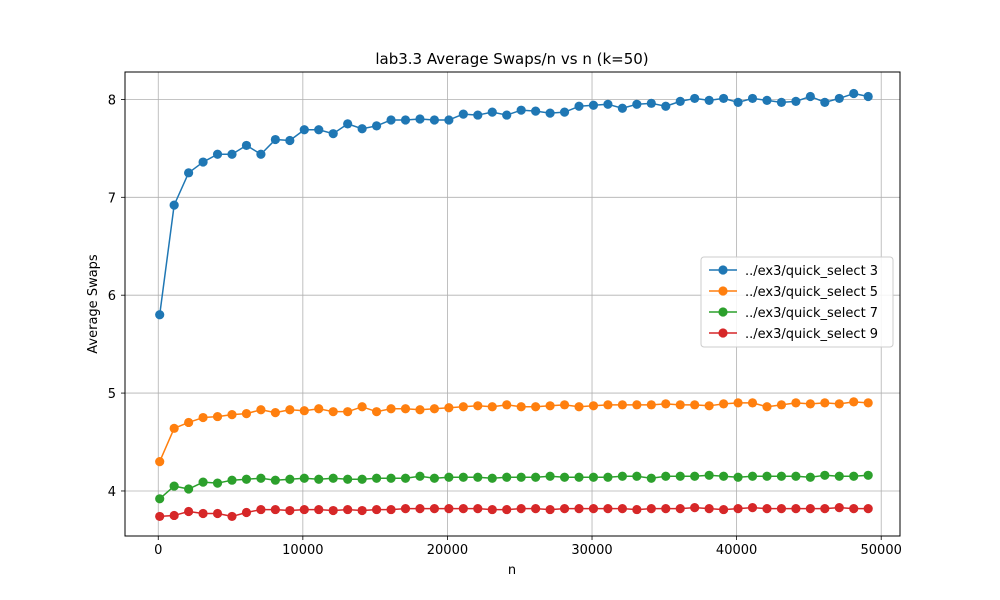  What do you see at coordinates (112, 296) in the screenshot?
I see `y-tick-label: 6` at bounding box center [112, 296].